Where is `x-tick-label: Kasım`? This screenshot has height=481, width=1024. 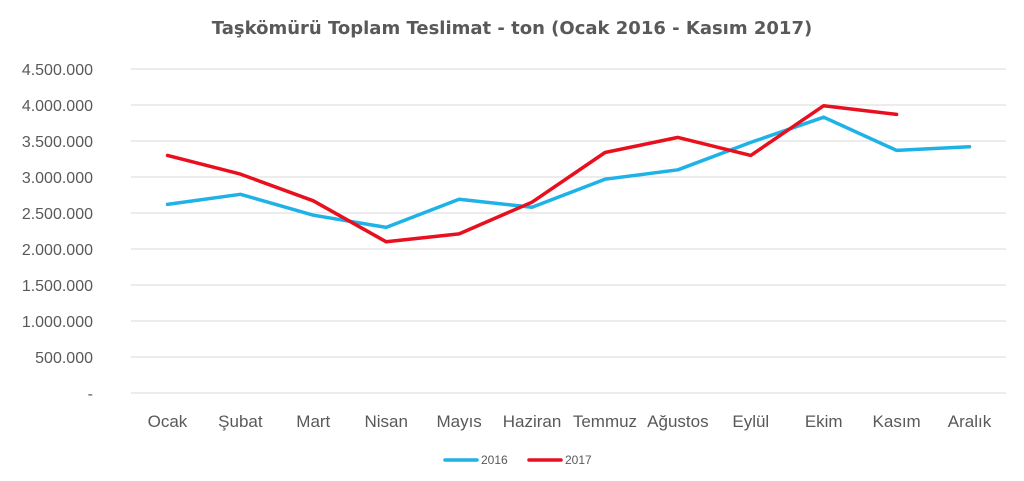 x-tick-label: Kasım is located at coordinates (897, 421).